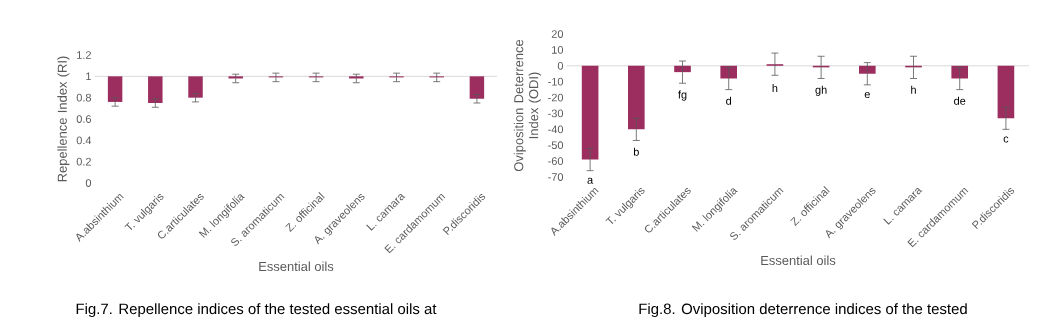 This screenshot has width=1042, height=322. What do you see at coordinates (867, 95) in the screenshot?
I see `annotation: e` at bounding box center [867, 95].